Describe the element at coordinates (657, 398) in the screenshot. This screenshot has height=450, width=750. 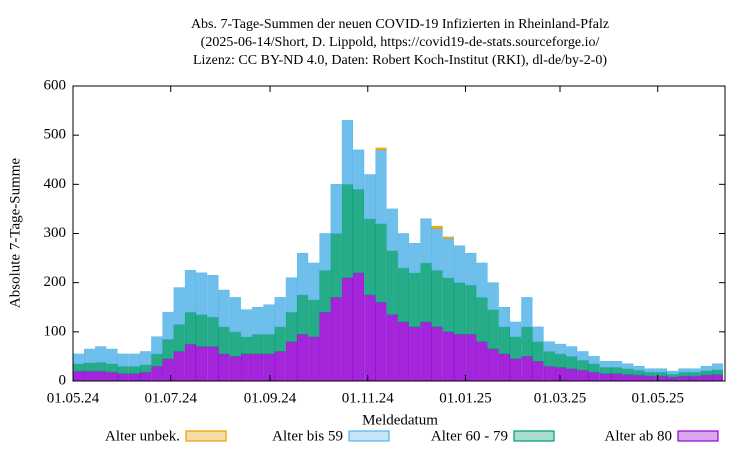
I see `x-tick-label: 01.05.25` at that location.